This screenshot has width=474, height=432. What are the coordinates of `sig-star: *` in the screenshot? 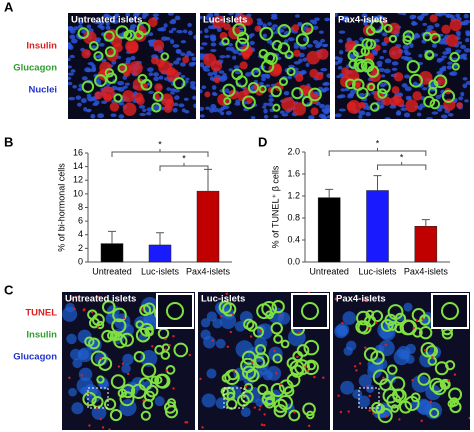 It's located at (378, 143).